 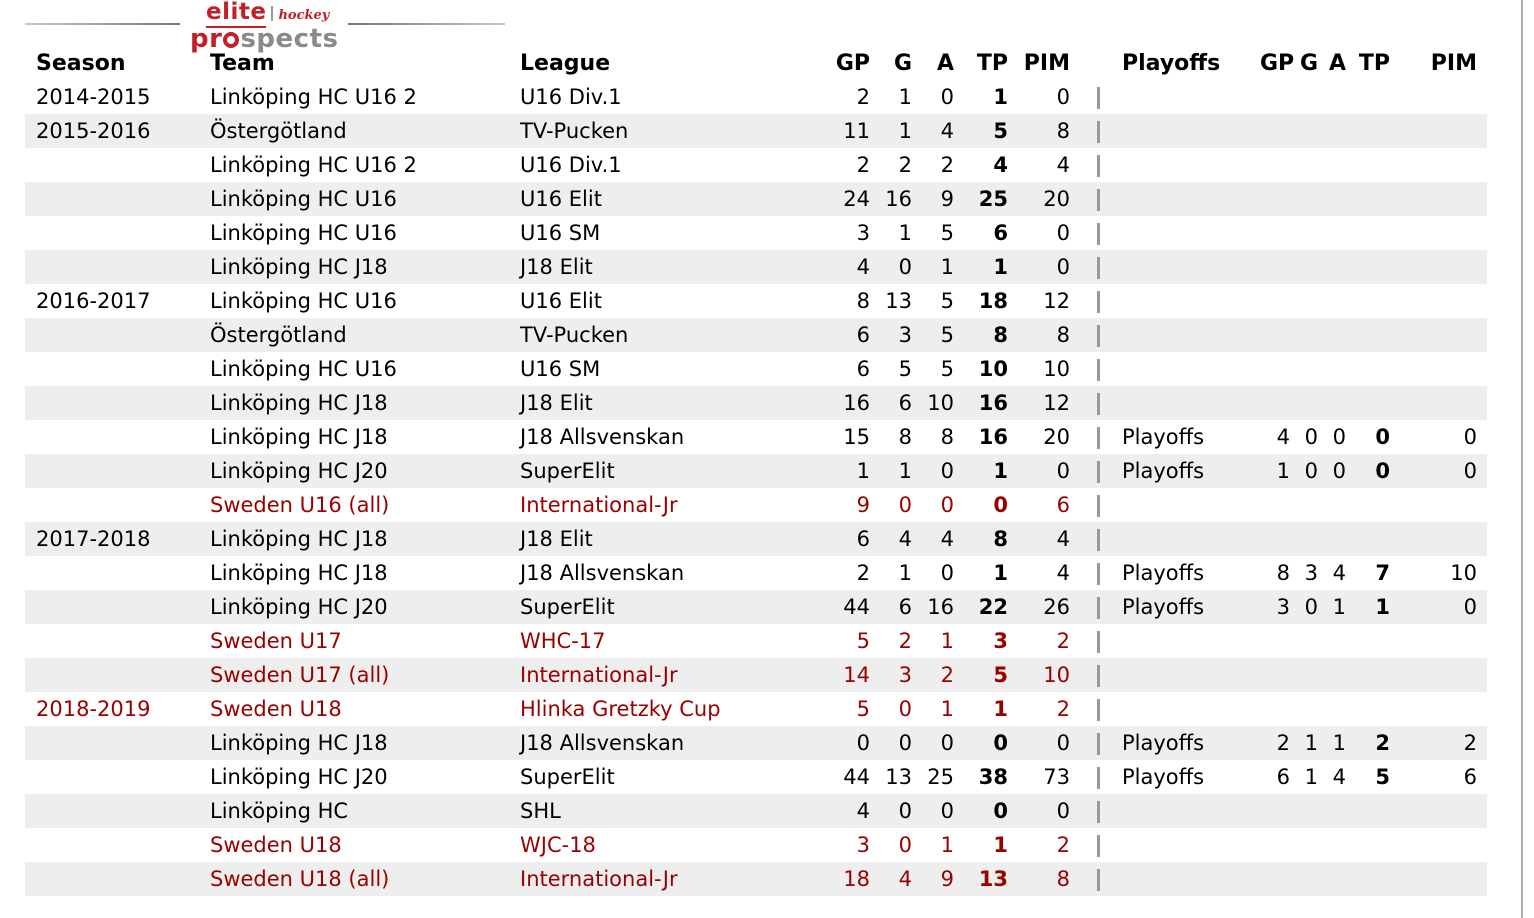 I want to click on stat-g: 0, so click(x=905, y=845).